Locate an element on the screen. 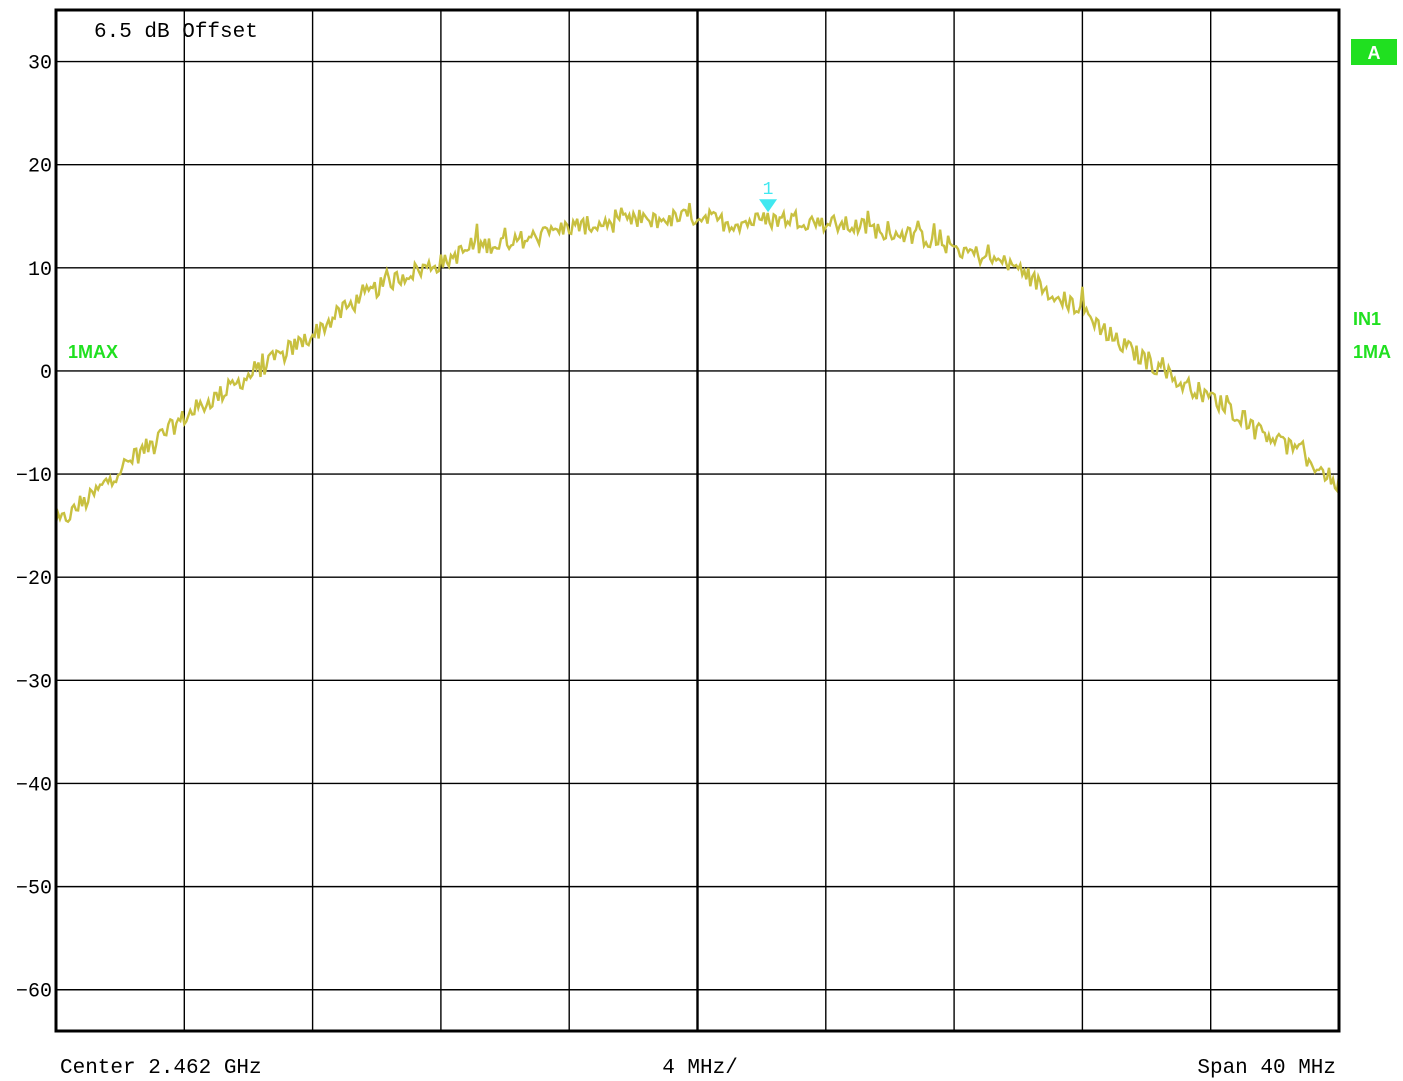  side-label-ma: 1MA is located at coordinates (1372, 352).